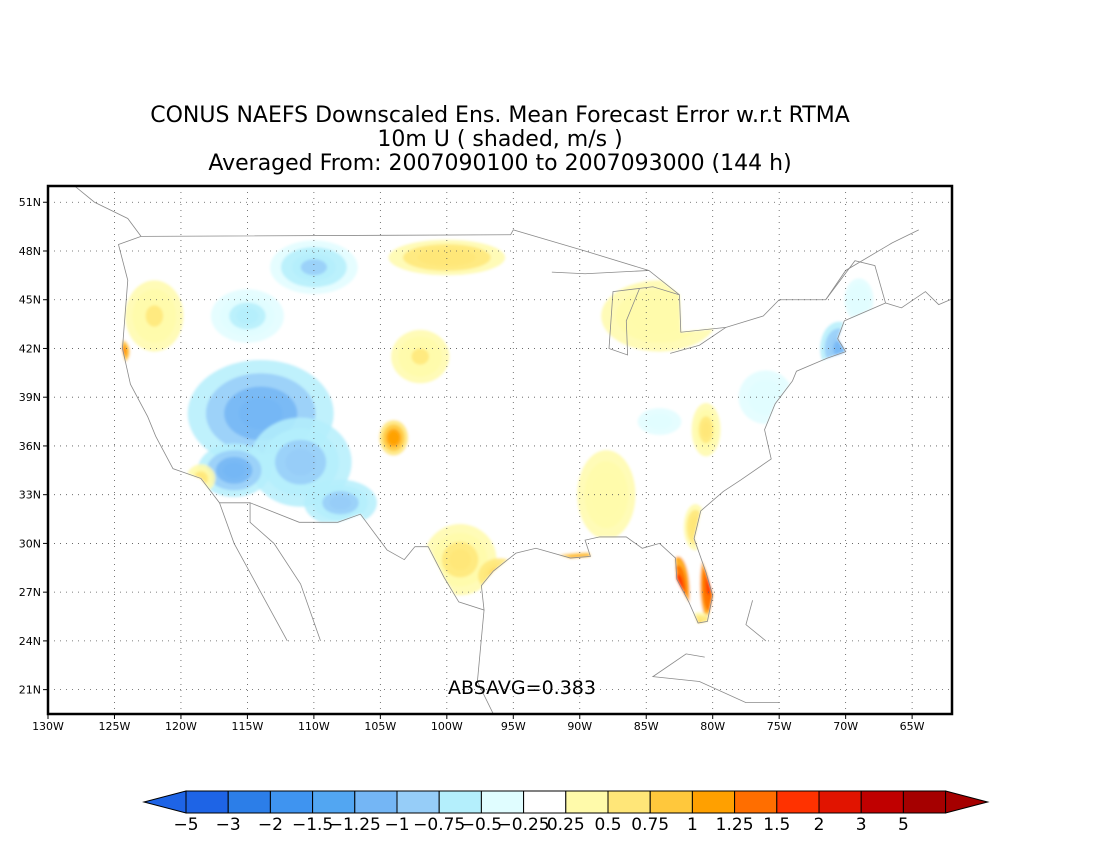 The image size is (1100, 850). What do you see at coordinates (228, 825) in the screenshot?
I see `colorbar-label: −3` at bounding box center [228, 825].